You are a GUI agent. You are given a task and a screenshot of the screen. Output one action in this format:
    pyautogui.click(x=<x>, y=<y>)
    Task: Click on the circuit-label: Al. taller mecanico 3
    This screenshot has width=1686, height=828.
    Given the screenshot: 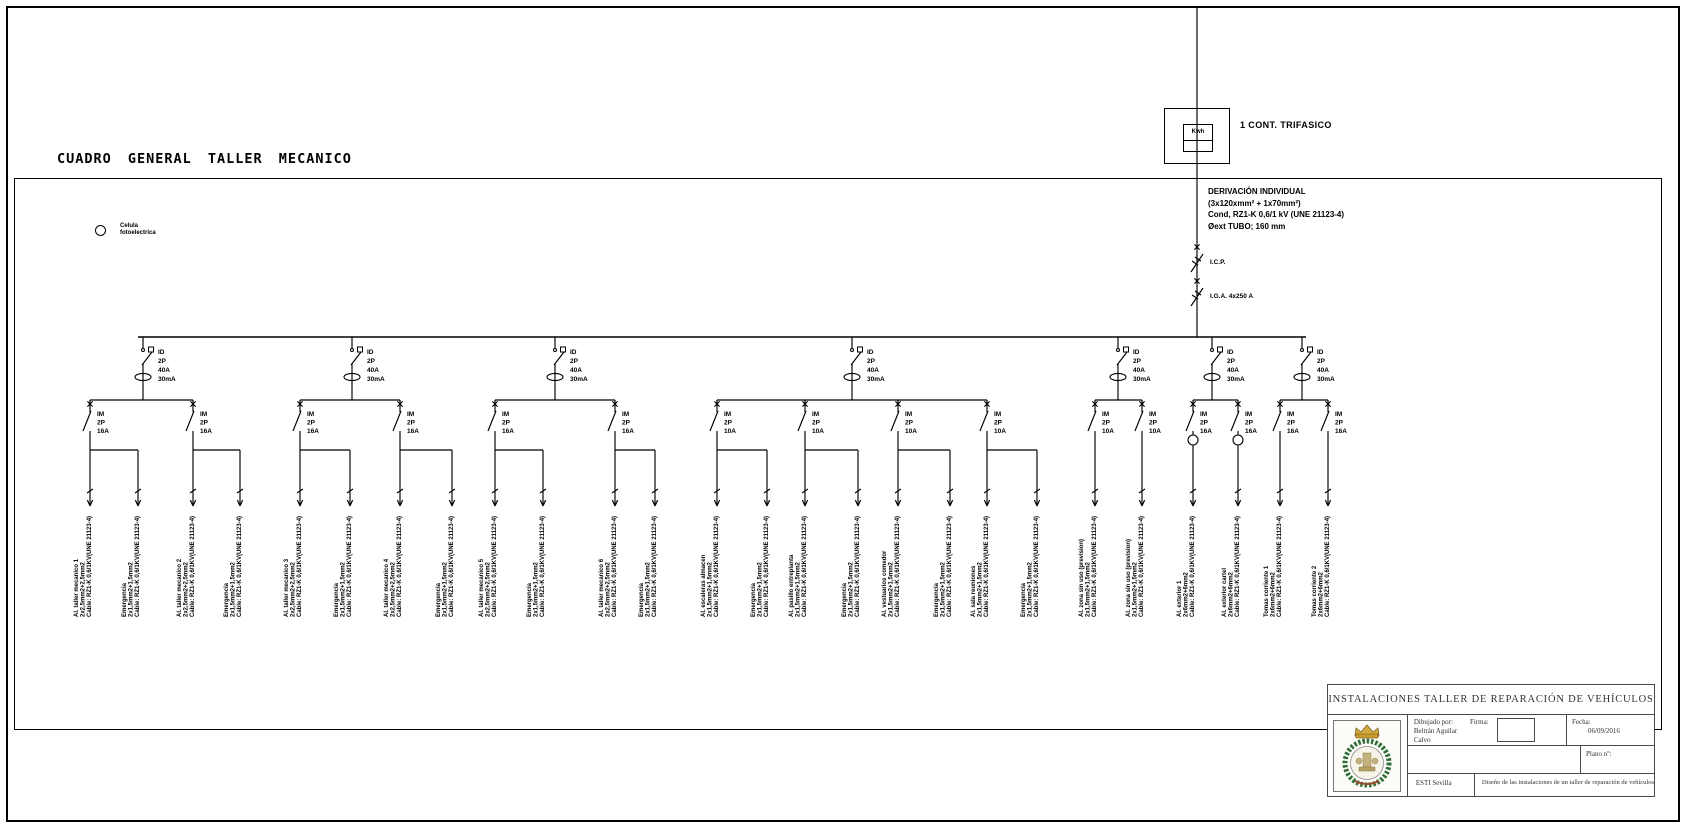 What is the action you would take?
    pyautogui.click(x=287, y=587)
    